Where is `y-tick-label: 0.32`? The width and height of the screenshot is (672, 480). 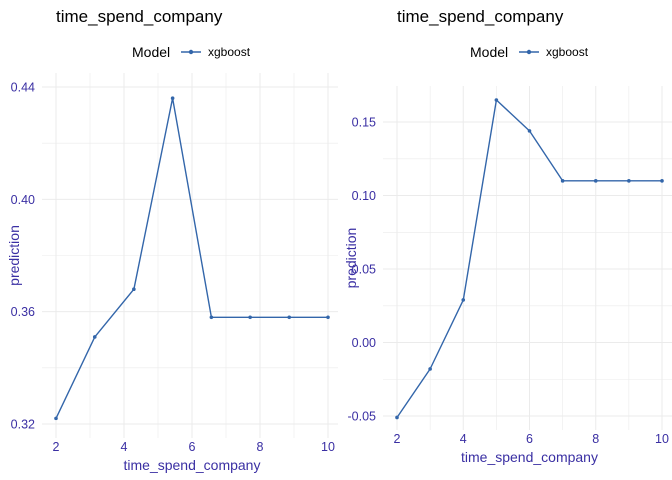 y-tick-label: 0.32 is located at coordinates (23, 425).